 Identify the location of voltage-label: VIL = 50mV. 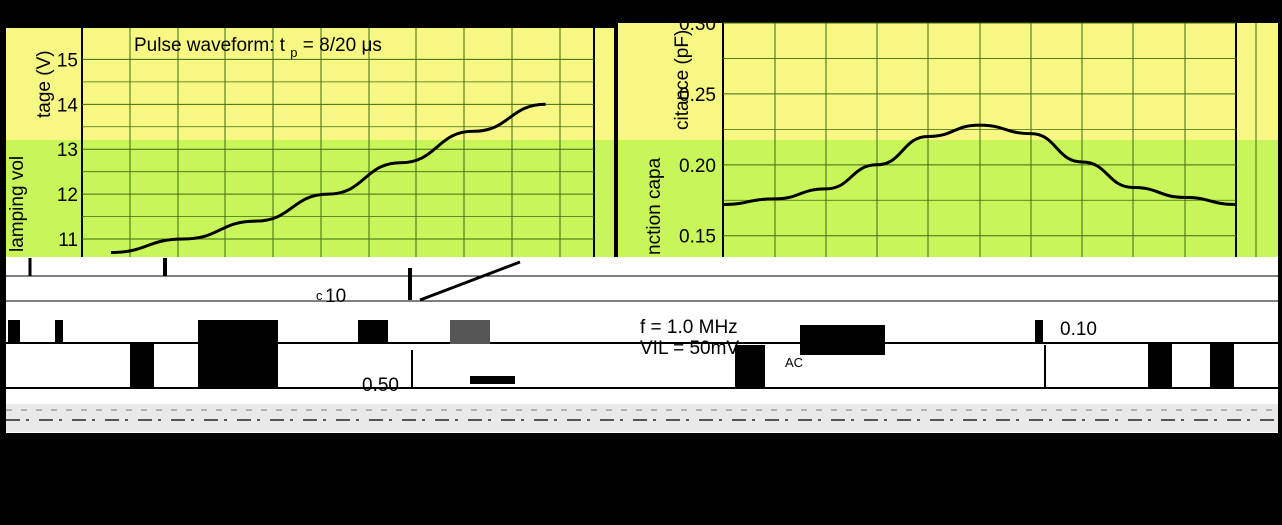
(689, 348).